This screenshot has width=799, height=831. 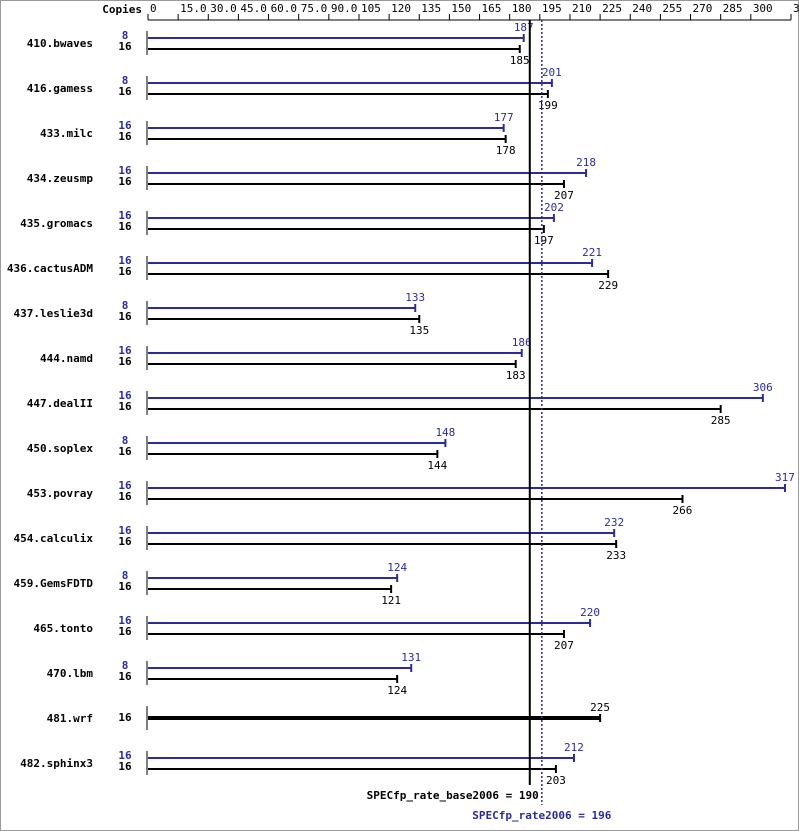 What do you see at coordinates (66, 133) in the screenshot?
I see `benchmark-label: 433.milc` at bounding box center [66, 133].